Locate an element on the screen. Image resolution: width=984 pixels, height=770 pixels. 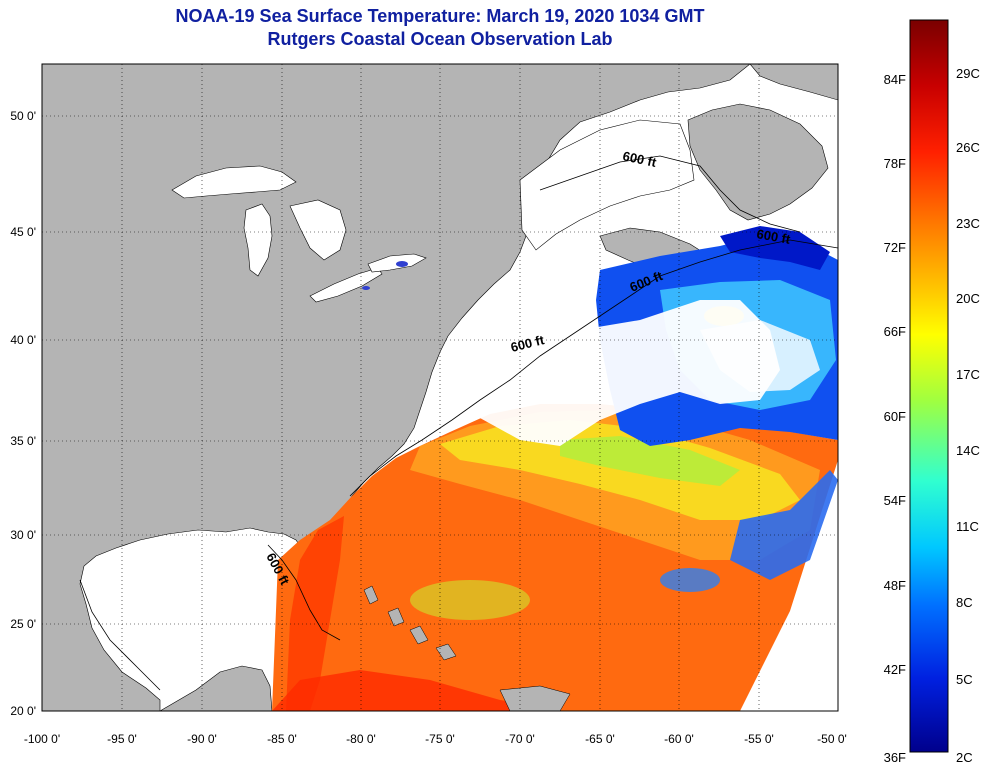
colorbar-c-label: 8C is located at coordinates (964, 602).